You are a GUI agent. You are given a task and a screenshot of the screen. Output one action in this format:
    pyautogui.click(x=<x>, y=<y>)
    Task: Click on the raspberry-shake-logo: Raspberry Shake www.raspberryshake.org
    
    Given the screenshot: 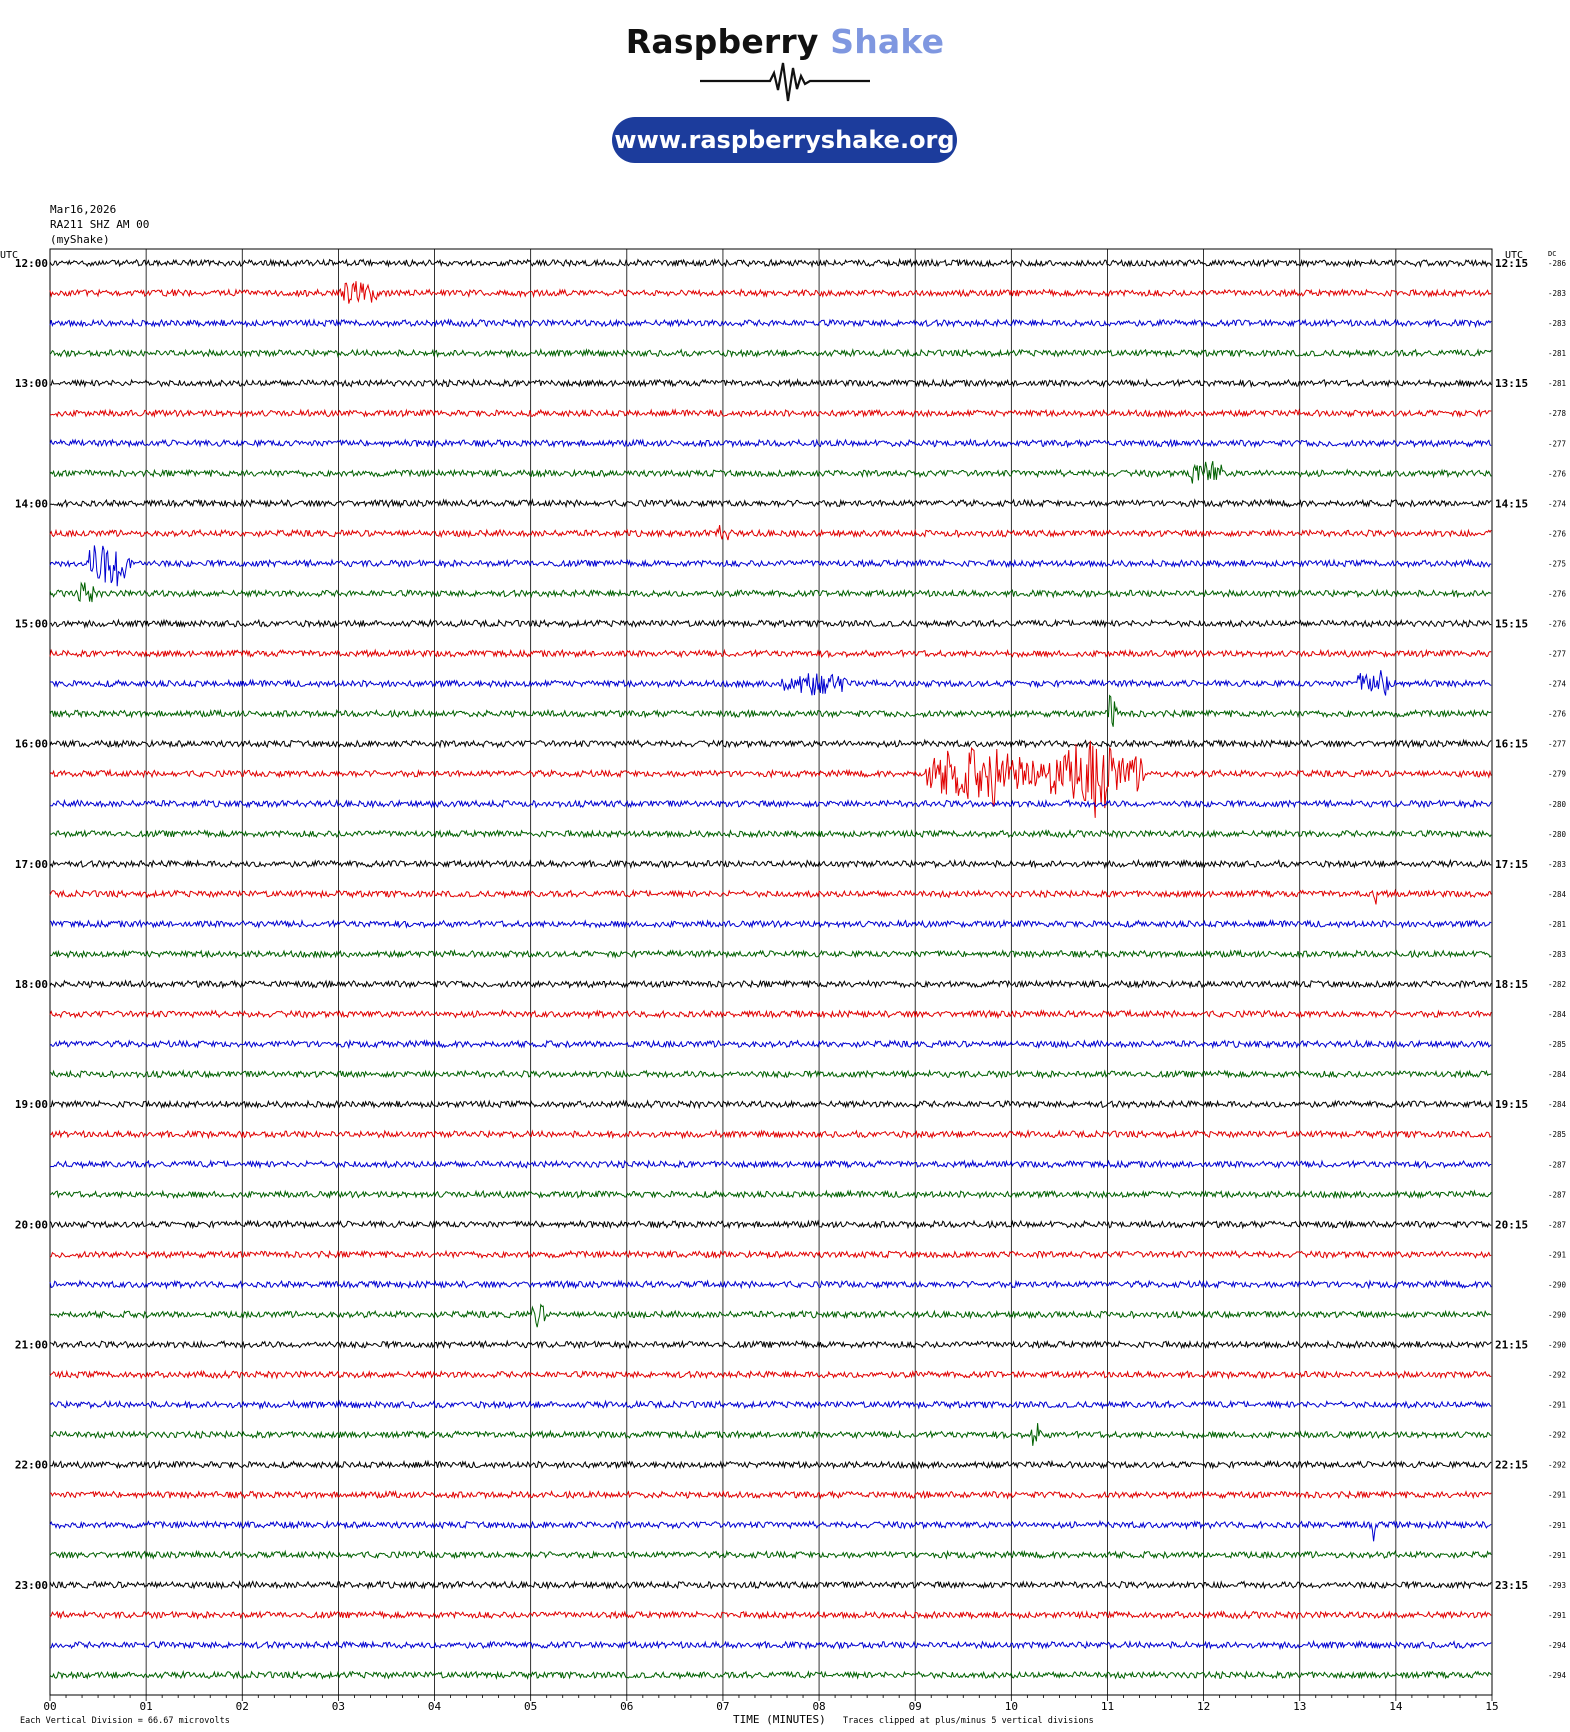 What is the action you would take?
    pyautogui.click(x=785, y=90)
    